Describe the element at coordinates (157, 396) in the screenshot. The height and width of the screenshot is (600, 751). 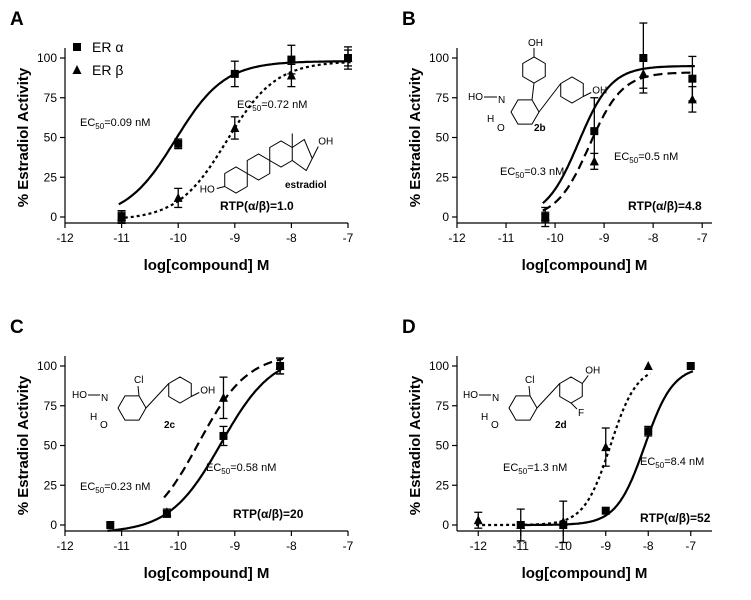
I see `biaryl-bond` at that location.